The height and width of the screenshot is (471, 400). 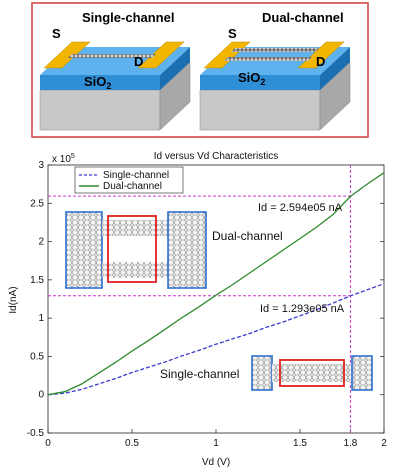 I want to click on dual-graphene-ribbon-upper, so click(x=275, y=50).